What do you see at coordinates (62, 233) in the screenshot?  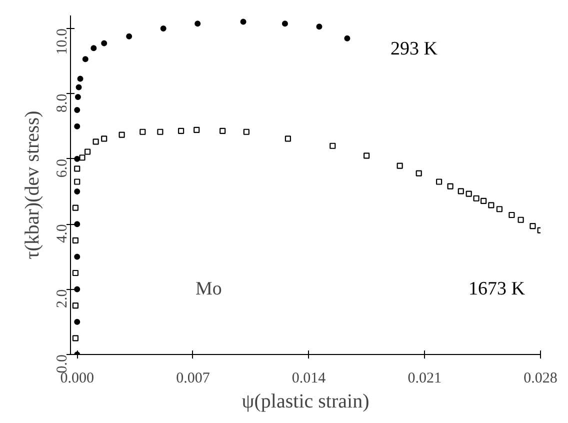 I see `y-tick-label: 4.0` at bounding box center [62, 233].